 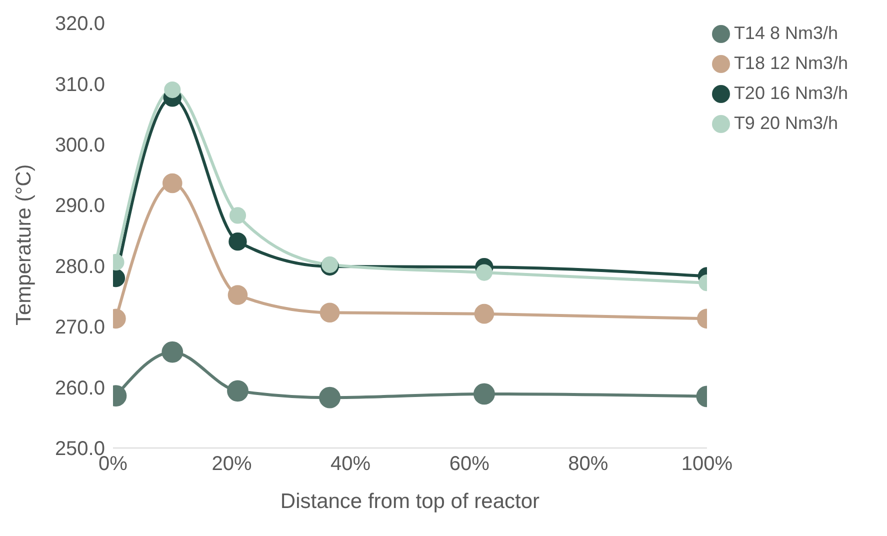 What do you see at coordinates (79, 206) in the screenshot?
I see `y-tick-label: 290.0` at bounding box center [79, 206].